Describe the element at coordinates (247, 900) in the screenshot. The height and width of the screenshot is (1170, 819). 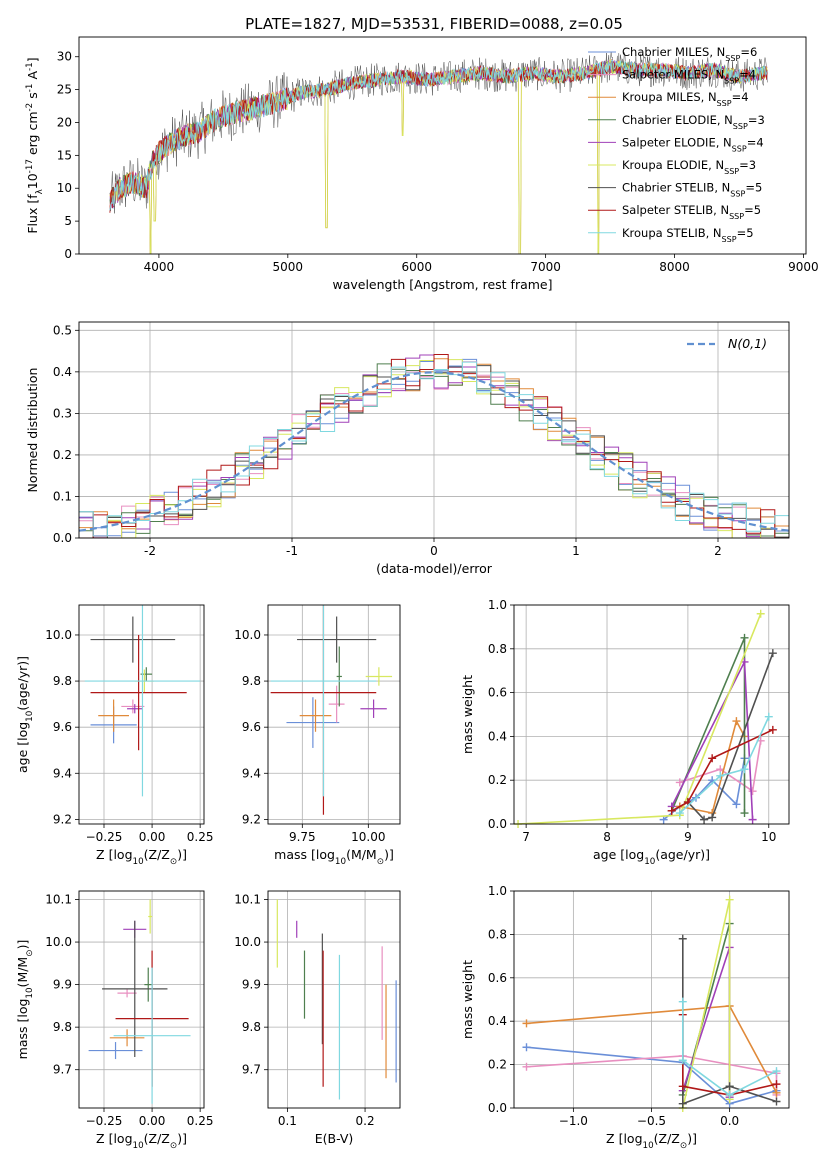
I see `y-tick-label: 10.1` at that location.